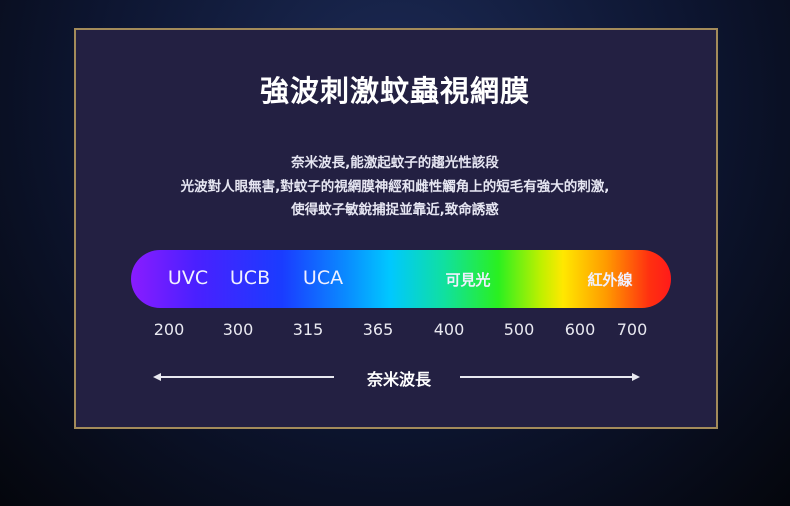  Describe the element at coordinates (157, 377) in the screenshot. I see `arrow-left-icon` at that location.